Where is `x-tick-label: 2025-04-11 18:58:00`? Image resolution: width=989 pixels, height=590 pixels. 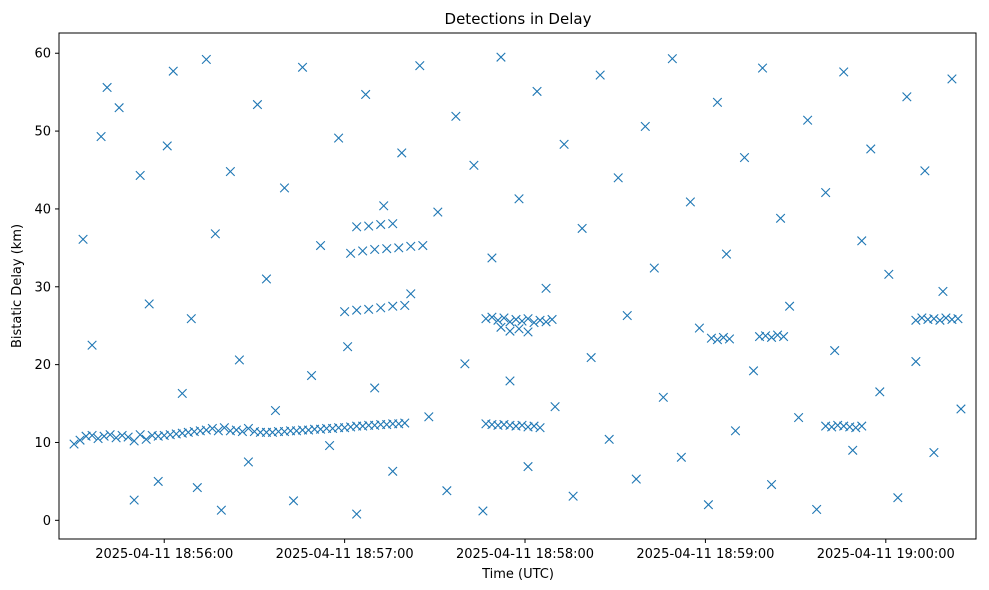
x-tick-label: 2025-04-11 18:58:00 is located at coordinates (525, 554).